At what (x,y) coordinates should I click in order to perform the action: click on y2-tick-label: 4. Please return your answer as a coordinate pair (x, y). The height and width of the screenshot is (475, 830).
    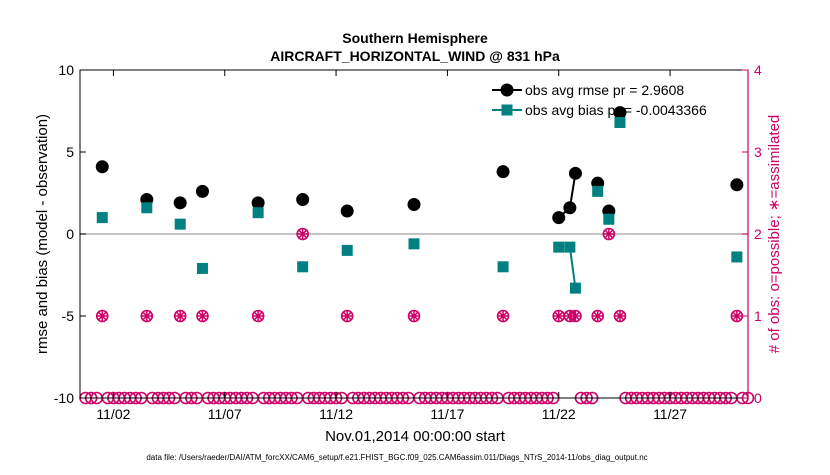
    Looking at the image, I should click on (758, 70).